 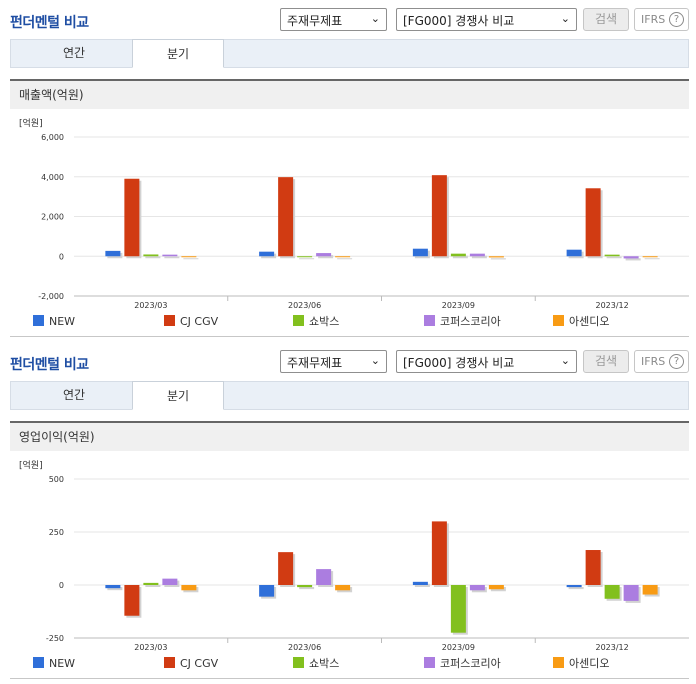 I want to click on y-tick-label: 4,000, so click(x=52, y=177).